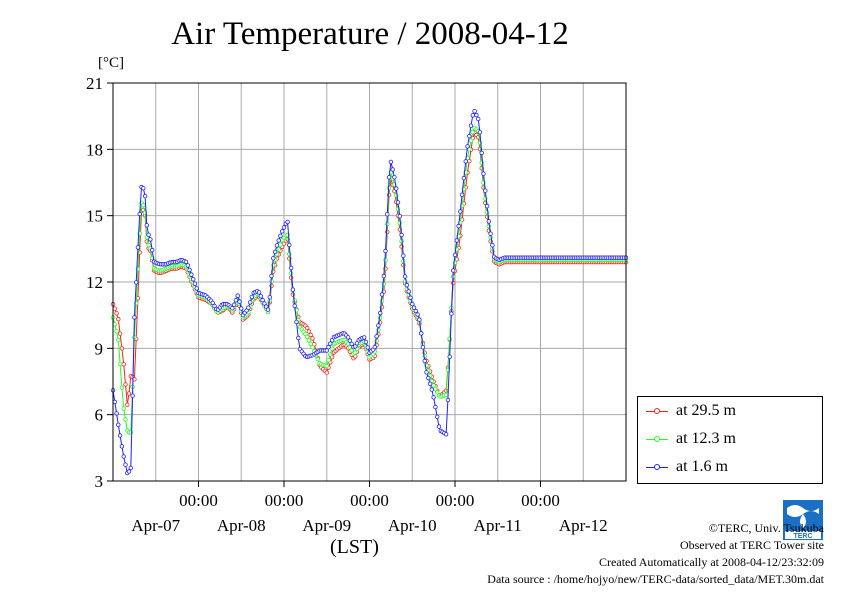 The width and height of the screenshot is (842, 595). What do you see at coordinates (94, 149) in the screenshot?
I see `y-tick-label: 18` at bounding box center [94, 149].